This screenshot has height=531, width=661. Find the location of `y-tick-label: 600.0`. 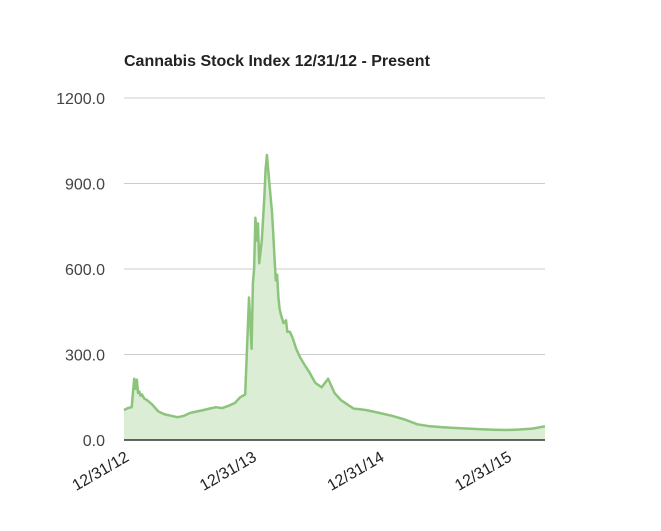

y-tick-label: 600.0 is located at coordinates (85, 270).